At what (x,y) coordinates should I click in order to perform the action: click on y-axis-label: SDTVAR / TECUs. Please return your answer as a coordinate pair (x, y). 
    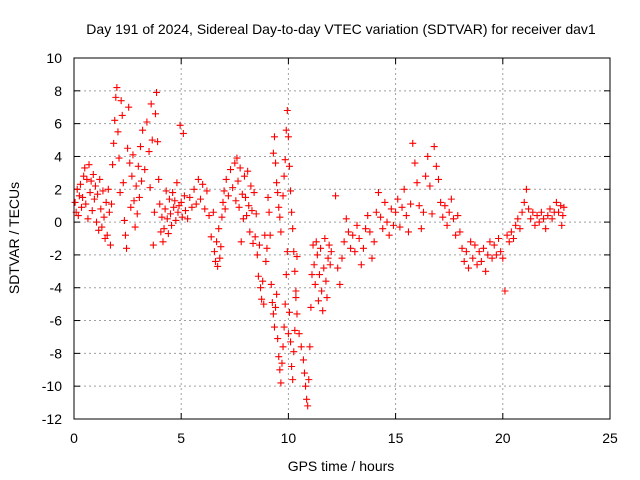
    Looking at the image, I should click on (14, 238).